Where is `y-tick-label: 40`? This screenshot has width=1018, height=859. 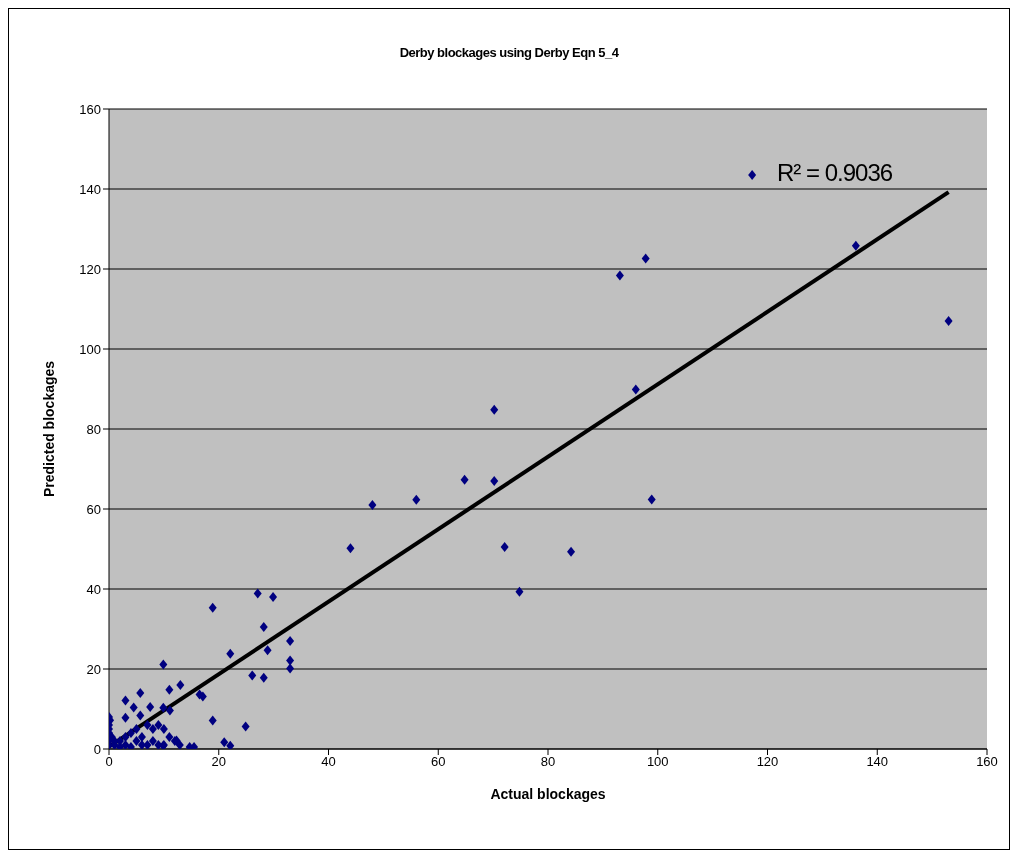
y-tick-label: 40 is located at coordinates (93, 589).